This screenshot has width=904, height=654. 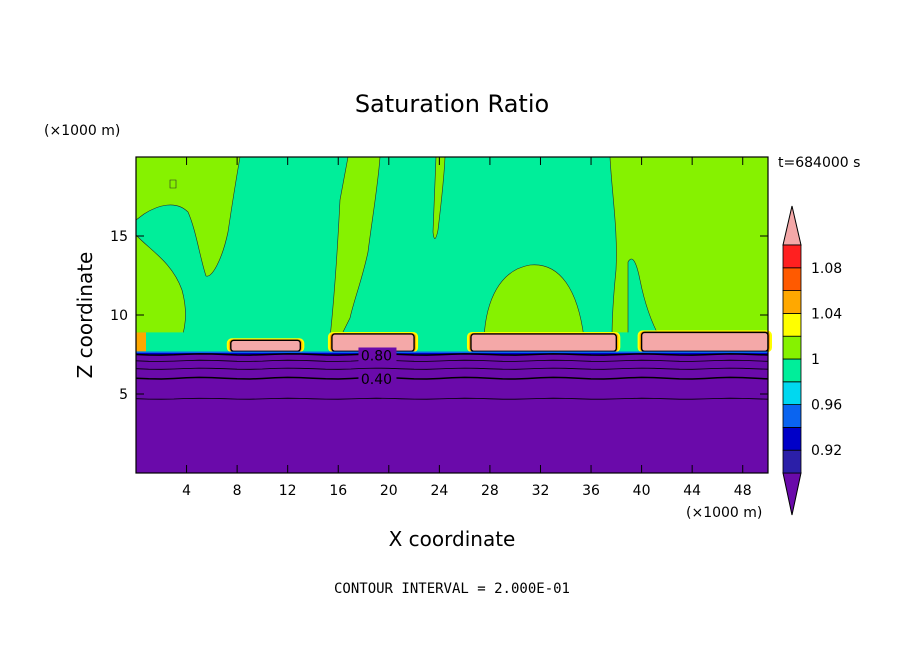 What do you see at coordinates (85, 315) in the screenshot?
I see `y-axis-label: Z coordinate` at bounding box center [85, 315].